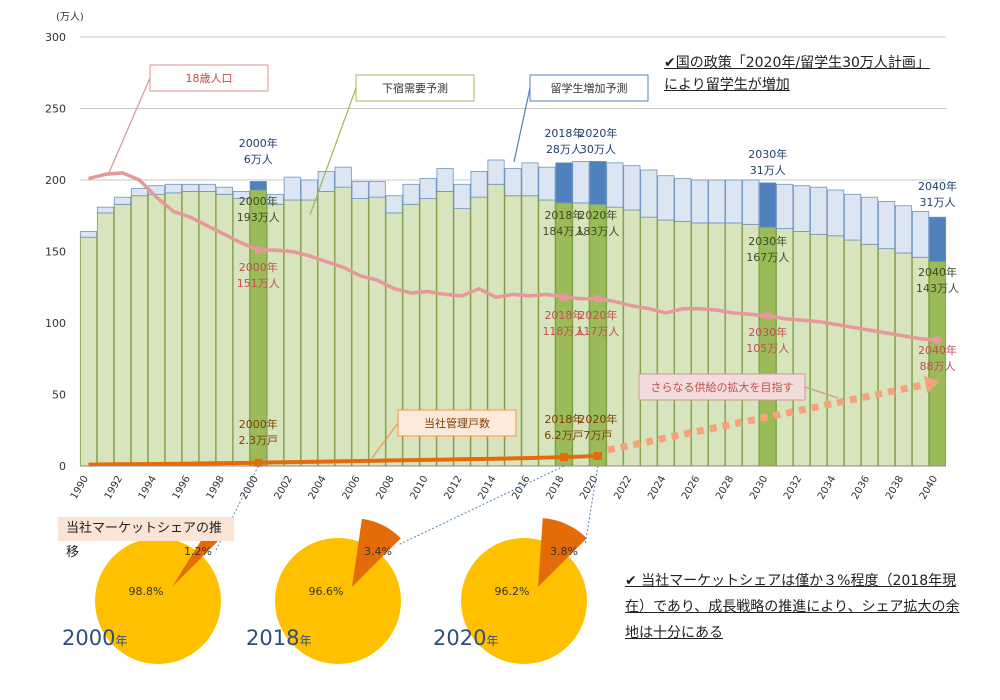 The image size is (1000, 700). What do you see at coordinates (457, 423) in the screenshot?
I see `units-callout-box` at bounding box center [457, 423].